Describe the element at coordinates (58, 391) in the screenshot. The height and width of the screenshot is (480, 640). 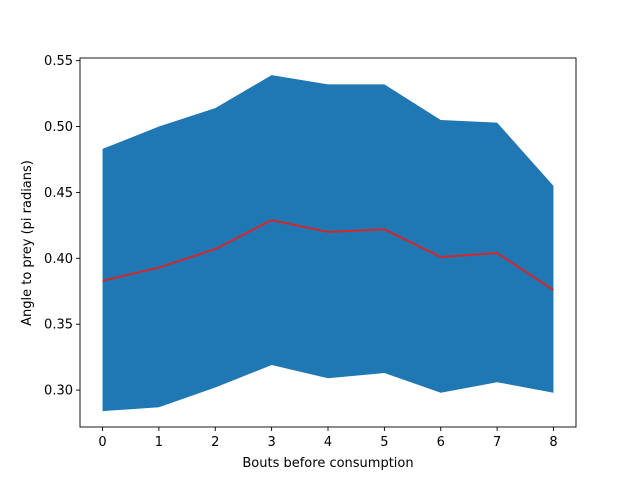
I see `y-tick-label: 0.30` at that location.